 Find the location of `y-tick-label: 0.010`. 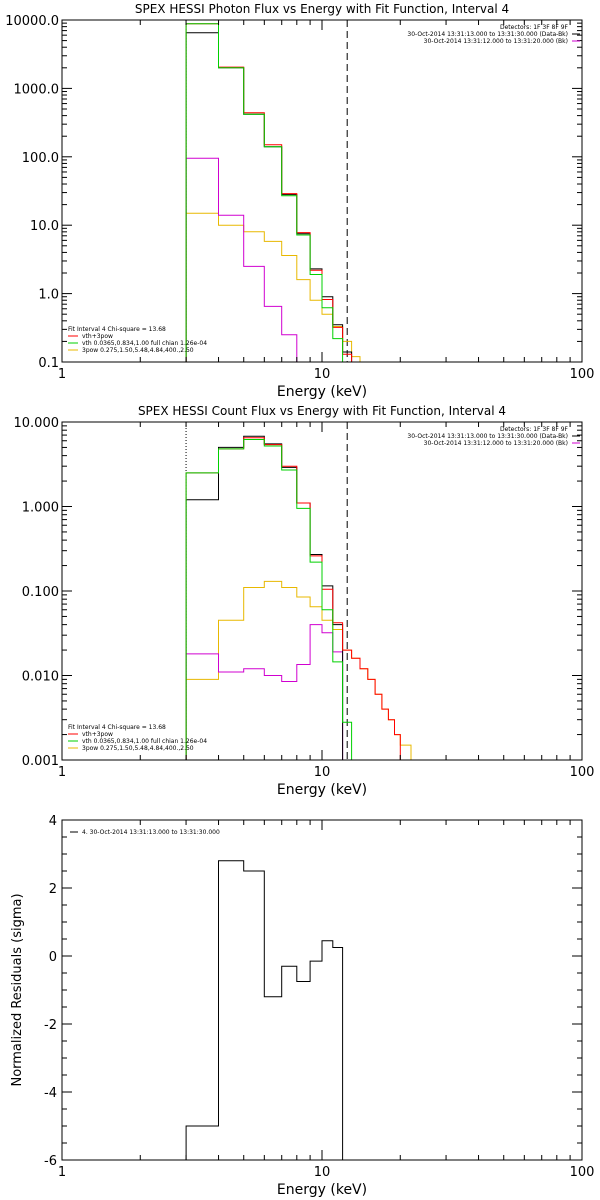

y-tick-label: 0.010 is located at coordinates (40, 677).